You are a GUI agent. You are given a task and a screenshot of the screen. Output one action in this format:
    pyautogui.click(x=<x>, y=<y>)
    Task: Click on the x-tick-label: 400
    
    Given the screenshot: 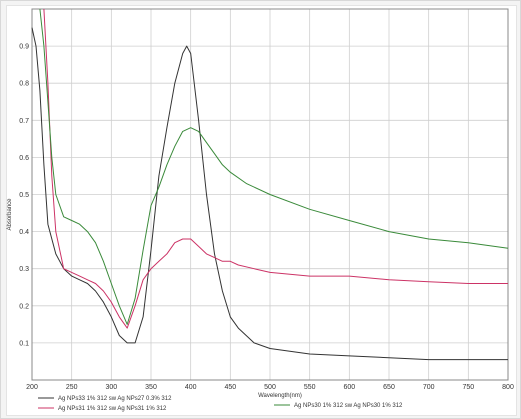 What is the action you would take?
    pyautogui.click(x=191, y=387)
    